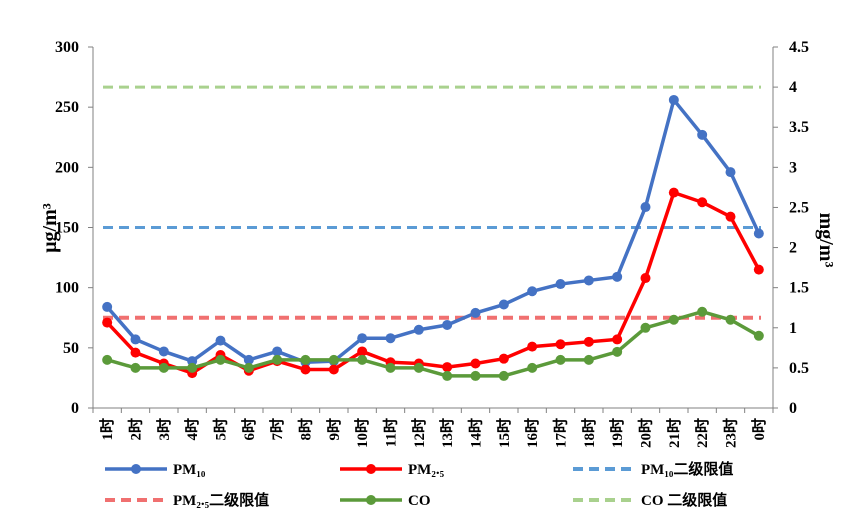 The height and width of the screenshot is (518, 867). What do you see at coordinates (793, 167) in the screenshot?
I see `y-right-tick-label: 3` at bounding box center [793, 167].